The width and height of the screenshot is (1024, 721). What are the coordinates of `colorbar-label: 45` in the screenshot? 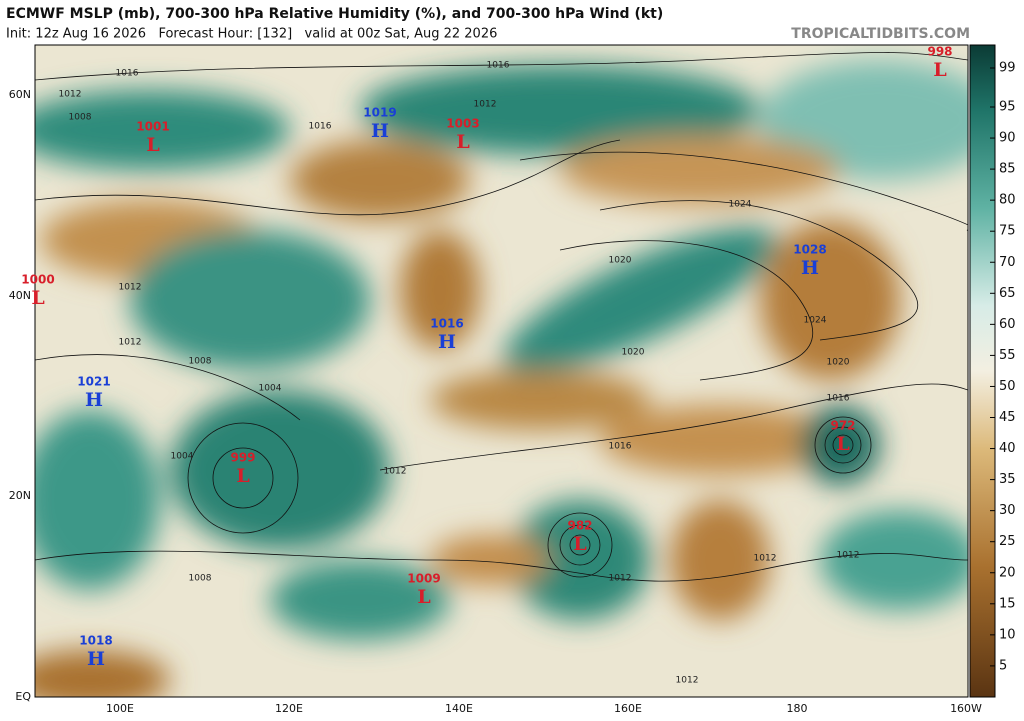 It's located at (1007, 417).